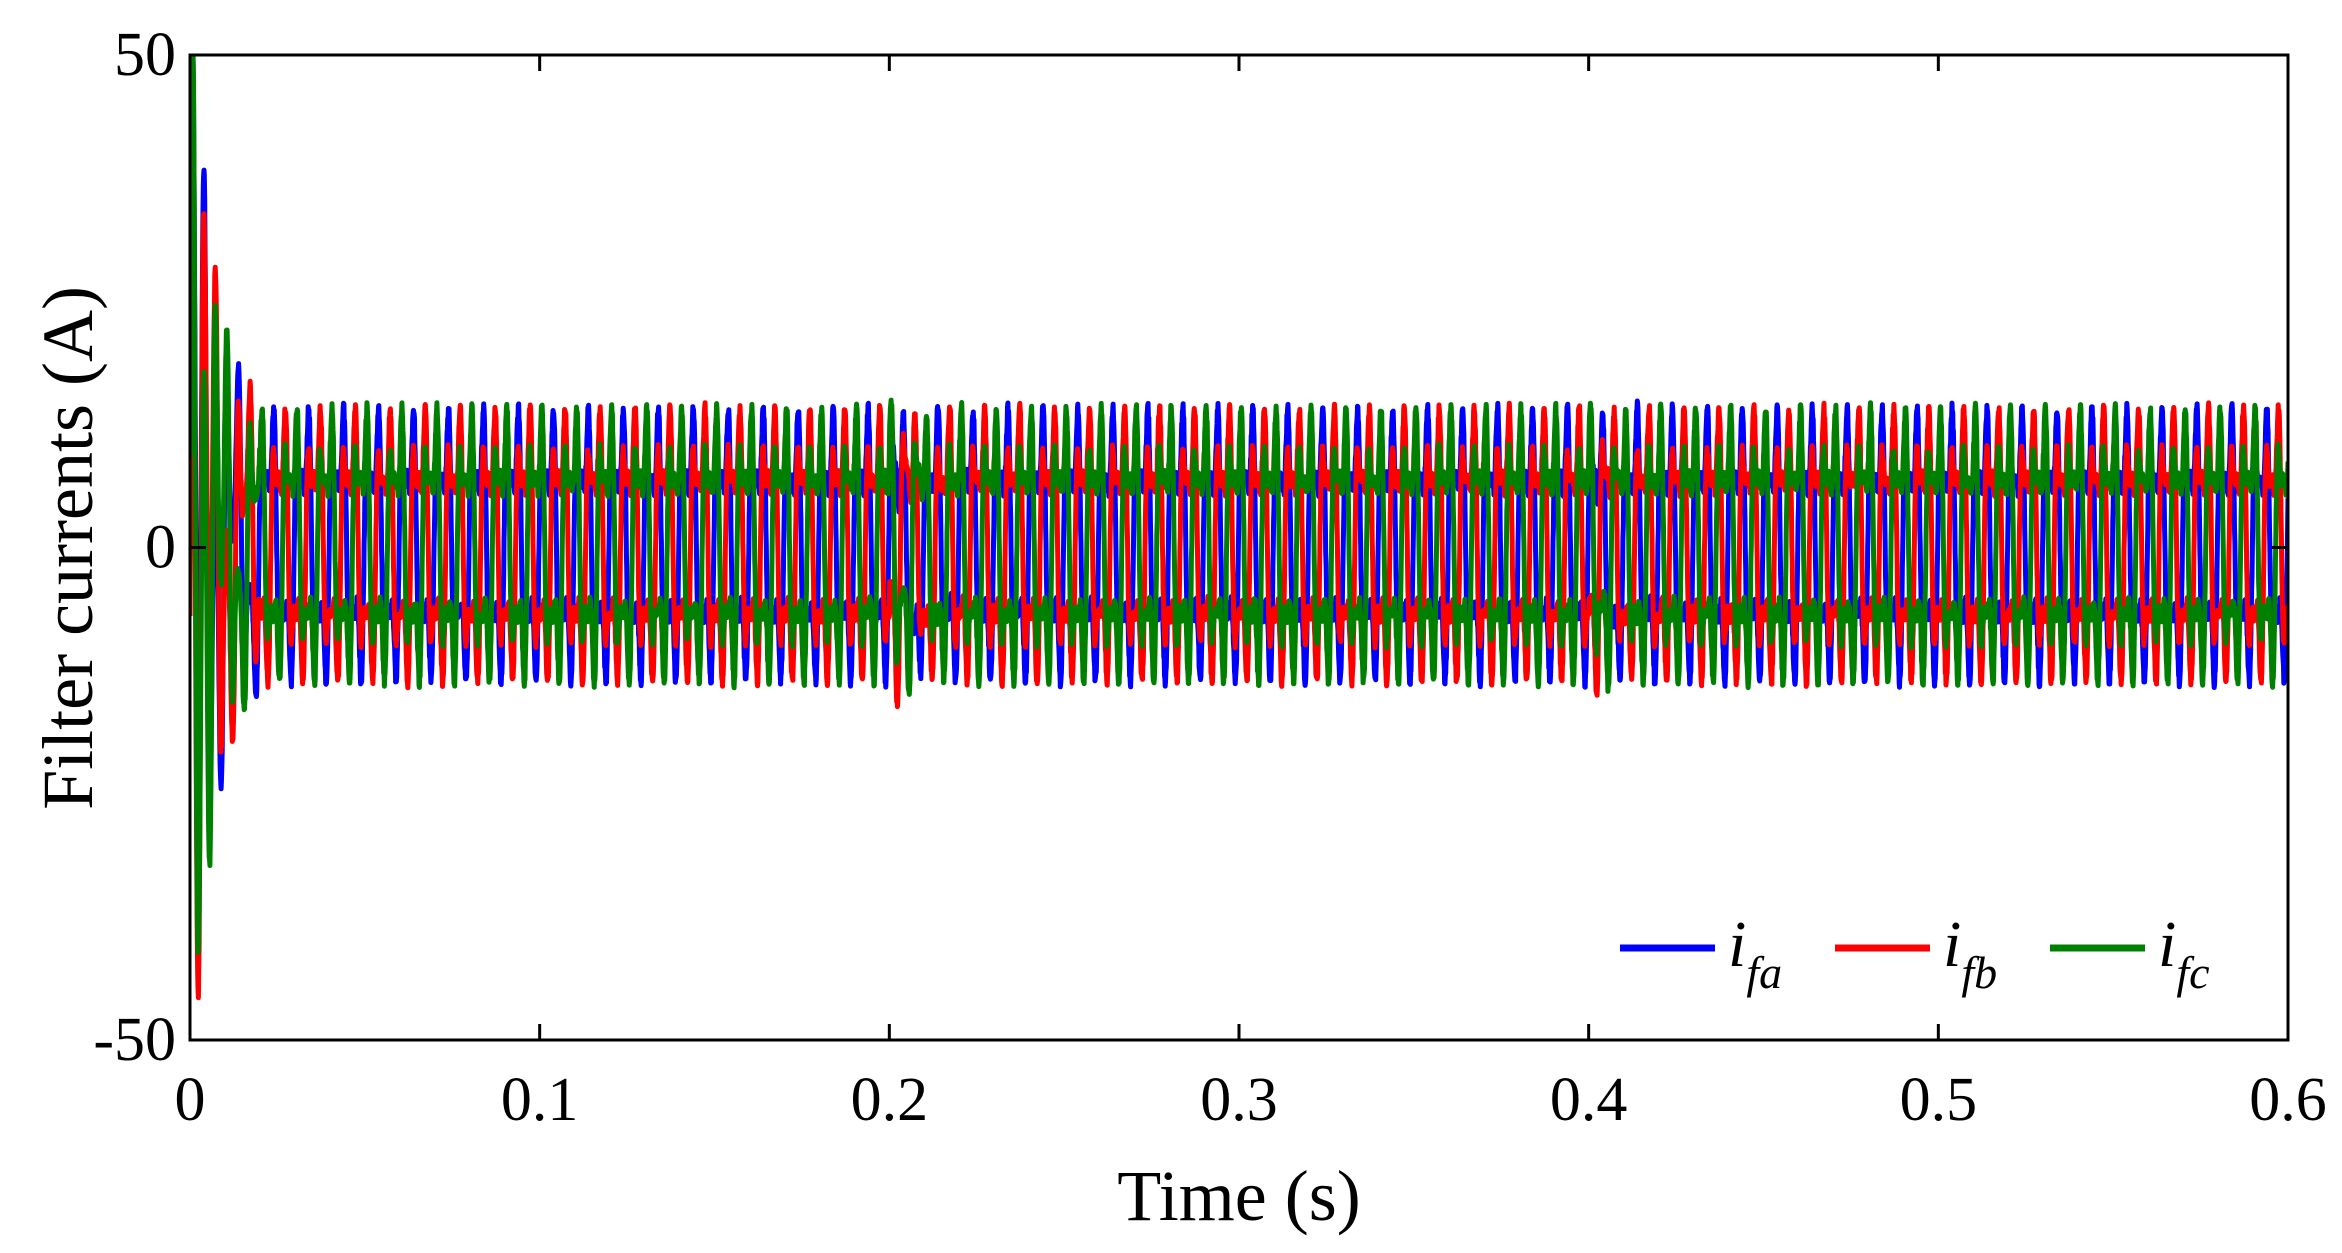  I want to click on y-tick-label: 0, so click(160, 548).